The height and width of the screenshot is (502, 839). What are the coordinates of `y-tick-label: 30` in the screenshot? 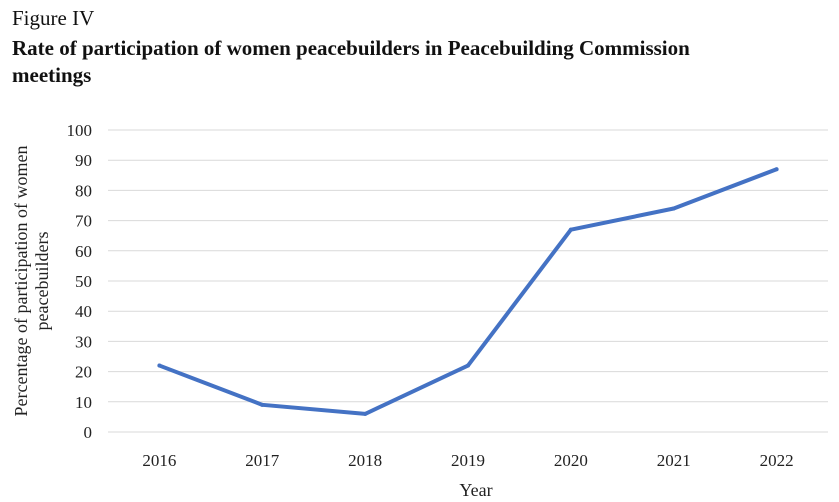 It's located at (83, 341).